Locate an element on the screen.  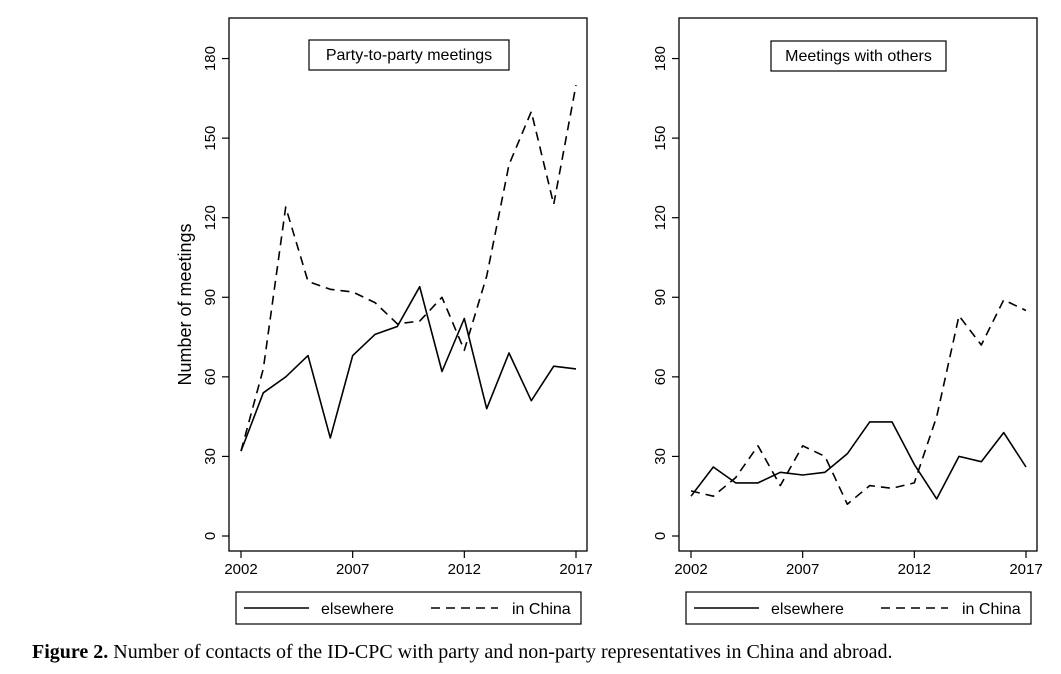
series-line-in-china is located at coordinates (858, 402).